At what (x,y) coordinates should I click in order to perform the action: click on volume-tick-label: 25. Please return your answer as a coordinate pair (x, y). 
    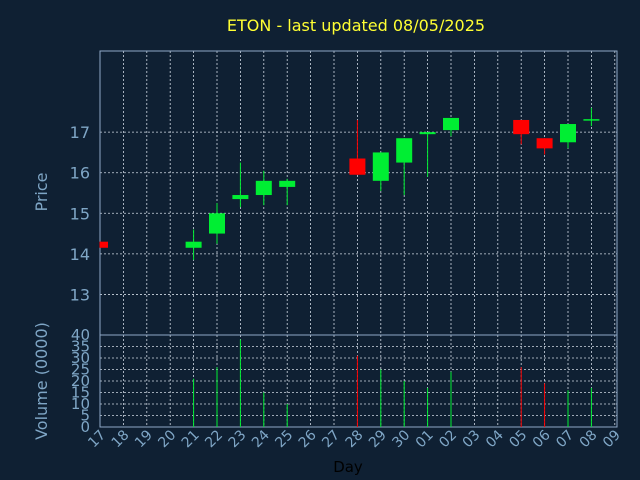
    Looking at the image, I should click on (80, 370).